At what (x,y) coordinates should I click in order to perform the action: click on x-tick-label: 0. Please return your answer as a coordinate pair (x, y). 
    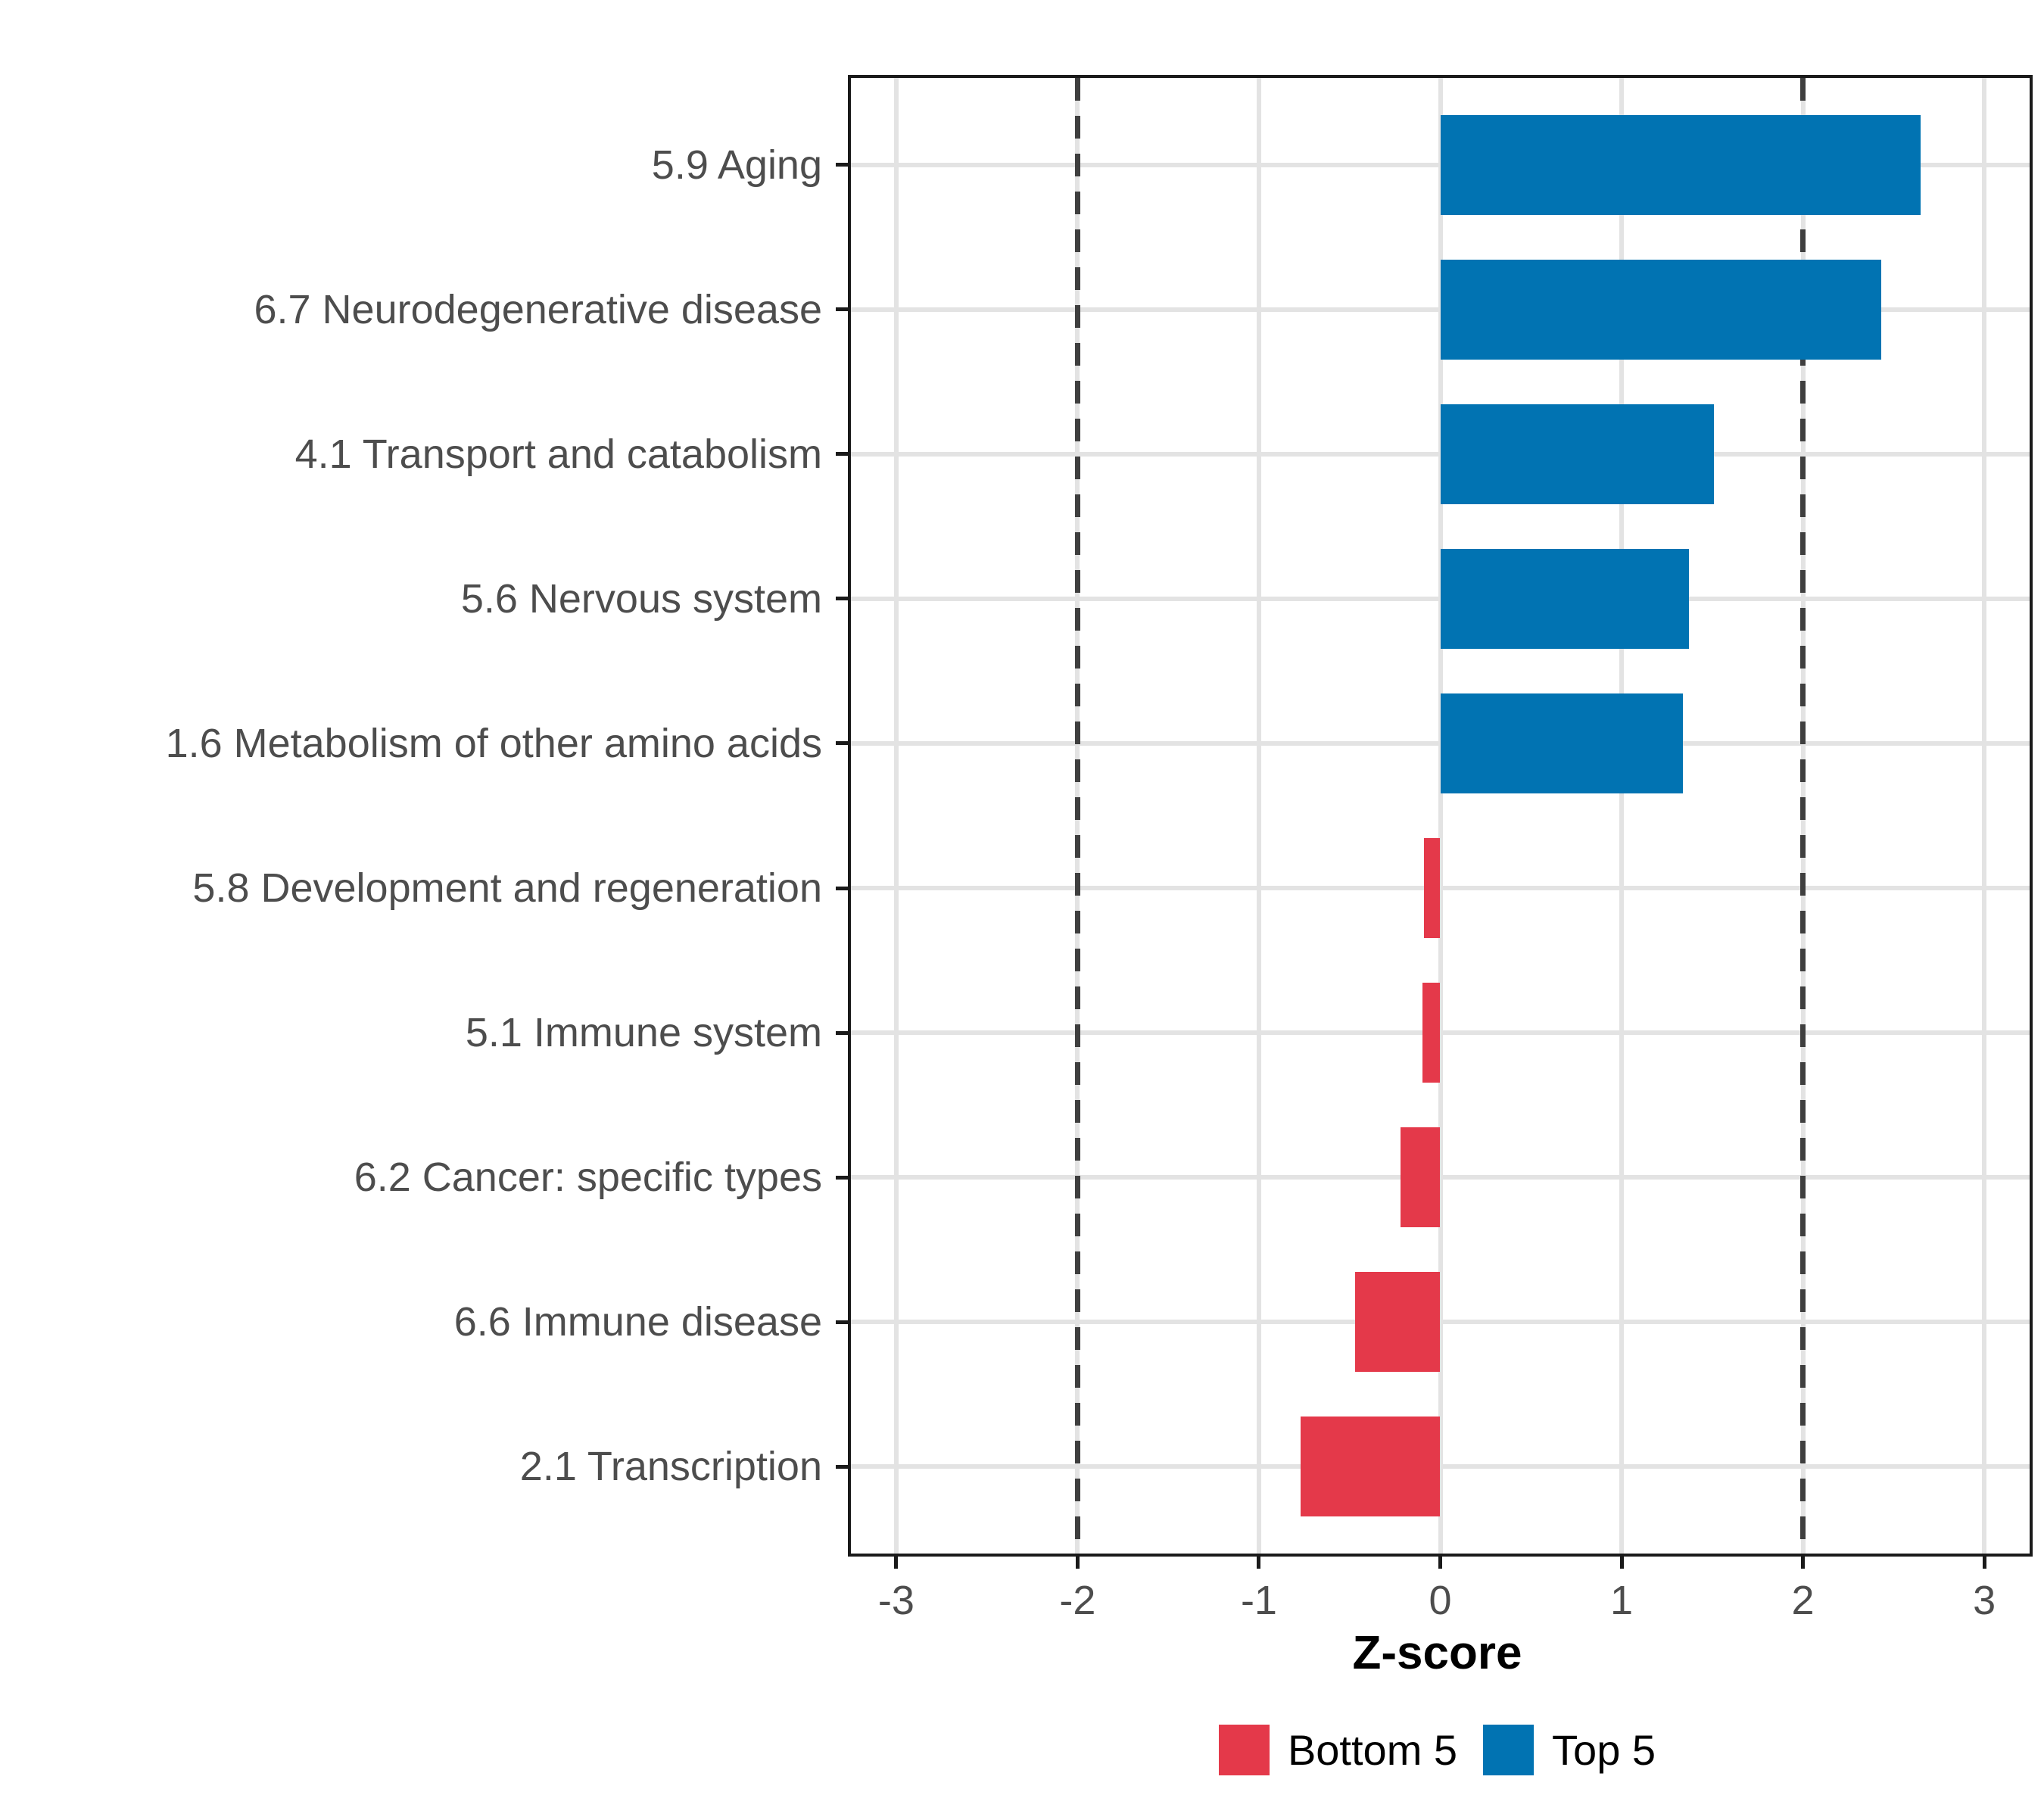
    Looking at the image, I should click on (1440, 1600).